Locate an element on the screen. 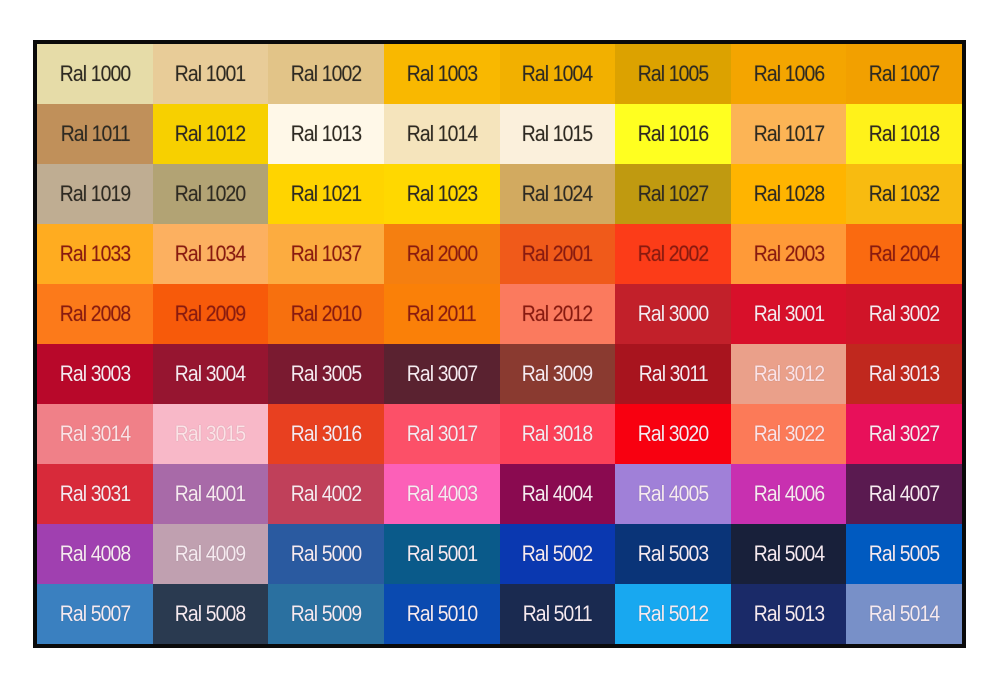  swatch-label: Ral 1024 is located at coordinates (557, 193).